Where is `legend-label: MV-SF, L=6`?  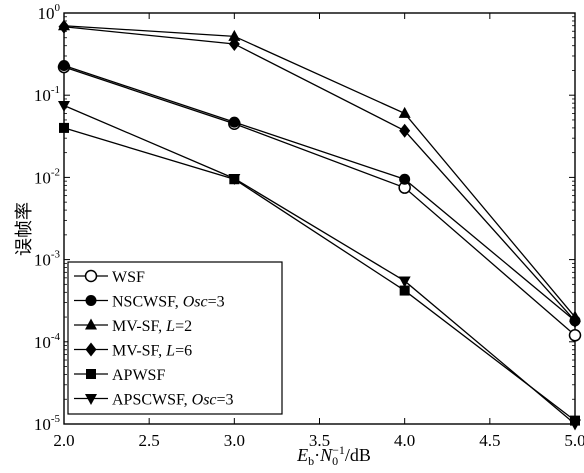 legend-label: MV-SF, L=6 is located at coordinates (152, 351).